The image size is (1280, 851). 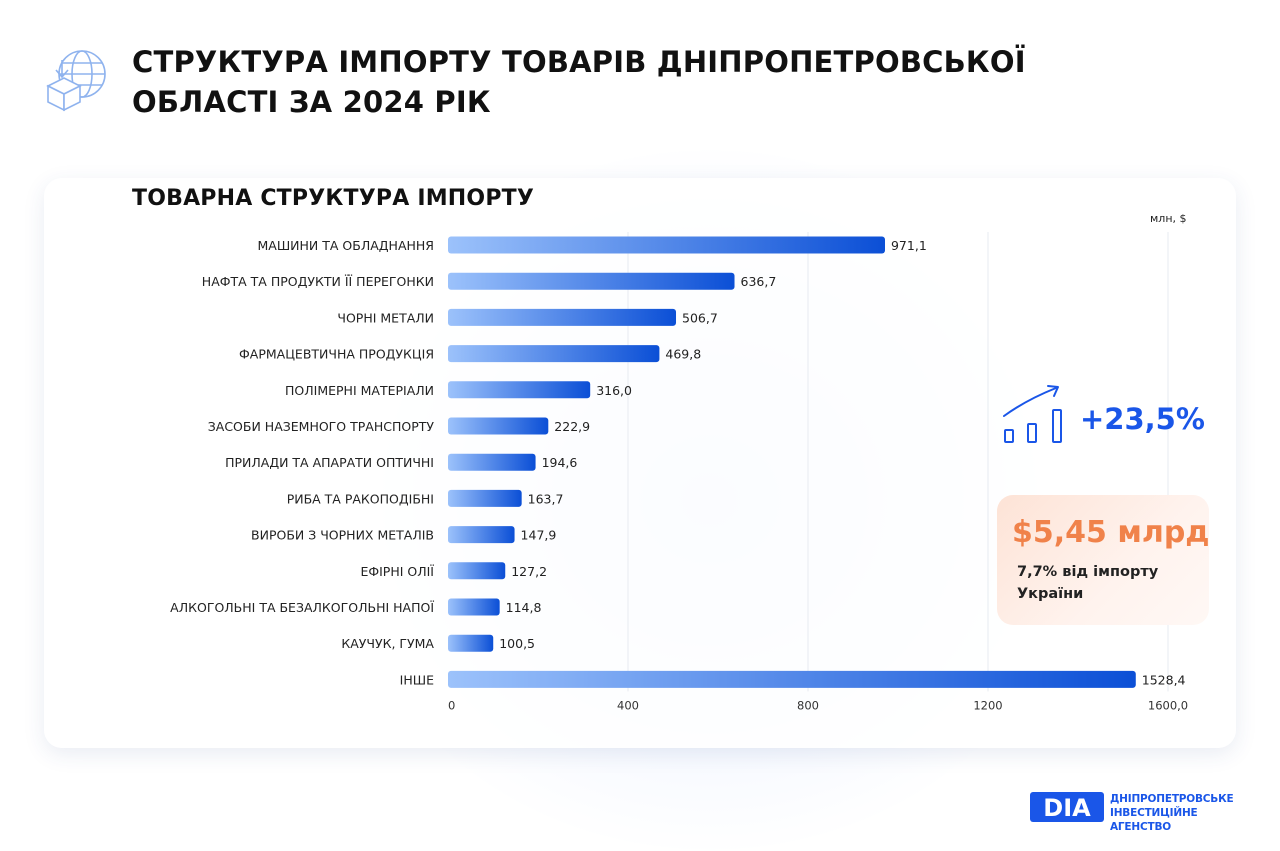 What do you see at coordinates (397, 571) in the screenshot?
I see `category-label: ЕФІРНІ ОЛІЇ` at bounding box center [397, 571].